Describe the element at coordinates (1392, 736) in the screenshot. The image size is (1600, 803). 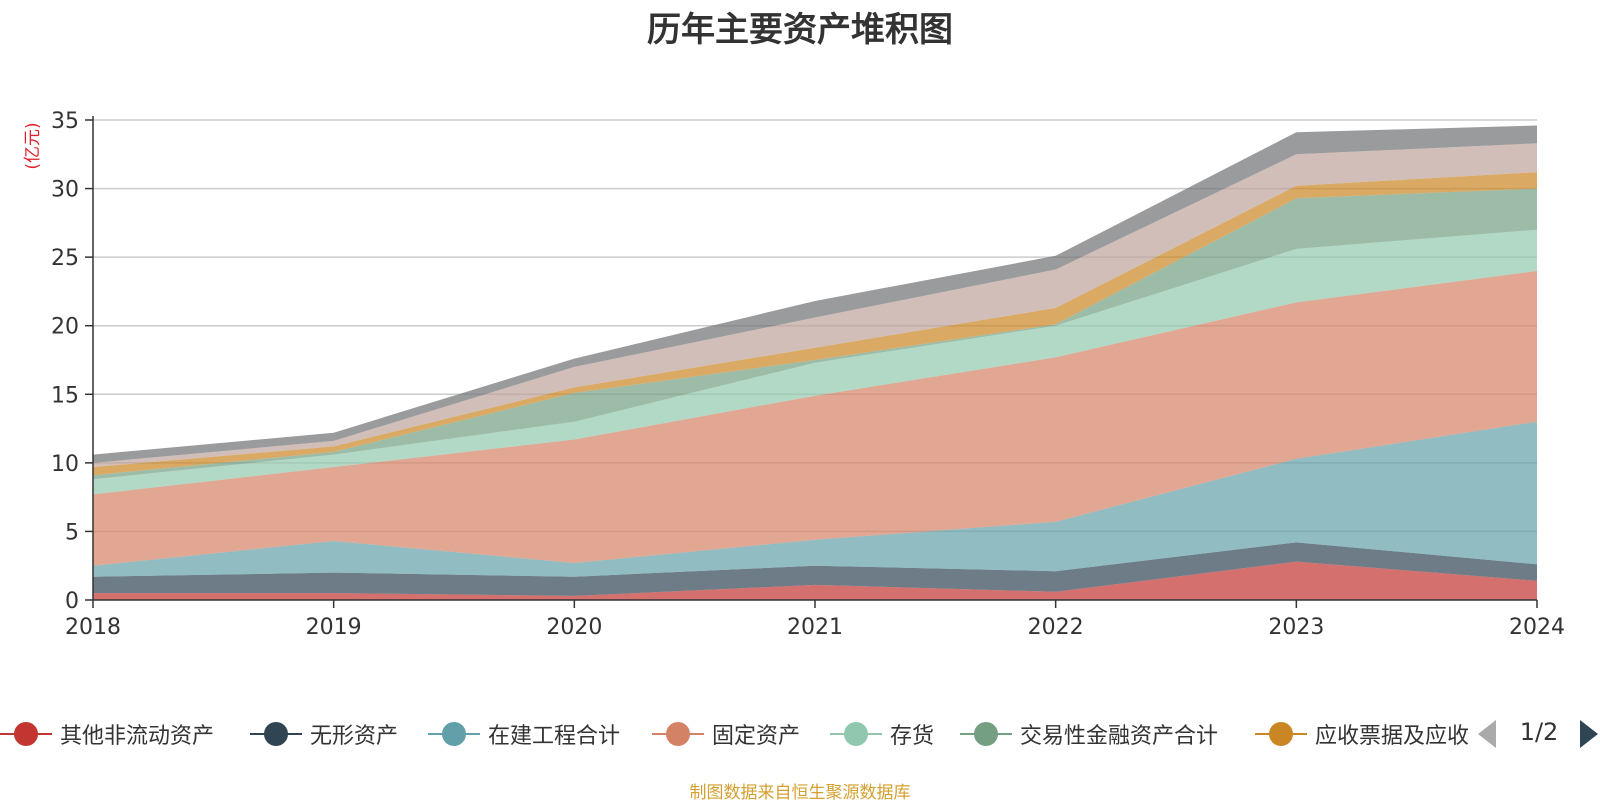
I see `legend-label: 应收票据及应收` at that location.